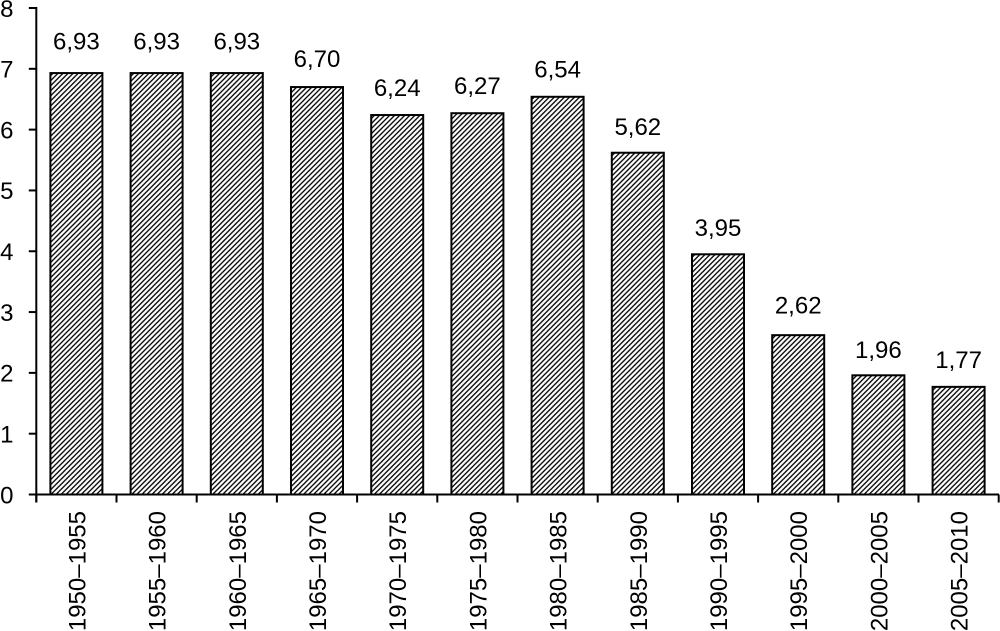  What do you see at coordinates (477, 86) in the screenshot?
I see `svg-text: 6,27` at bounding box center [477, 86].